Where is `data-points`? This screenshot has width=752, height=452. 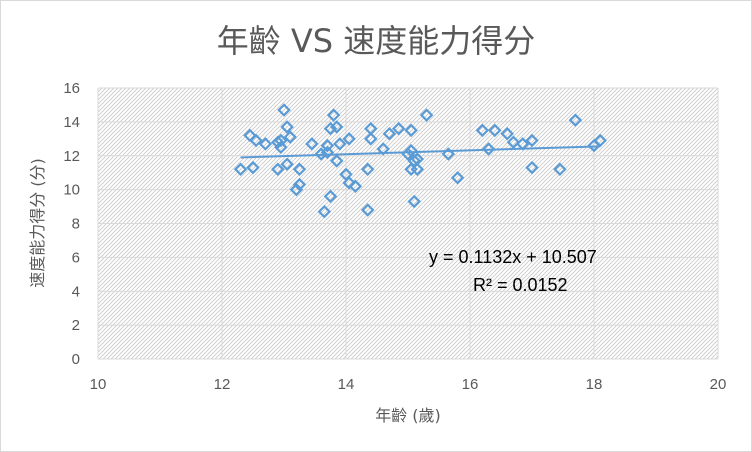
data-points is located at coordinates (420, 161).